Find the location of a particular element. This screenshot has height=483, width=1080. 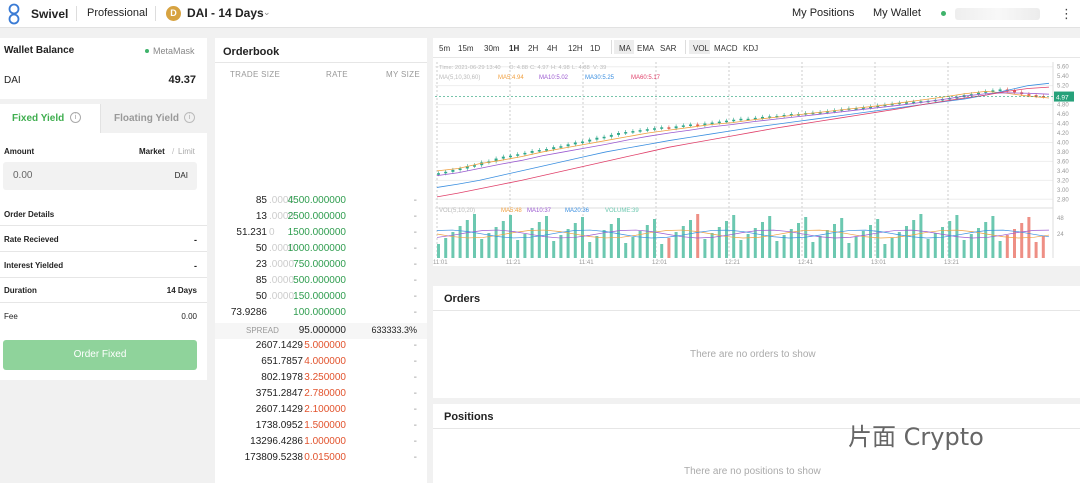

ask-row: 1738.0952 1.500000 - is located at coordinates (321, 428).